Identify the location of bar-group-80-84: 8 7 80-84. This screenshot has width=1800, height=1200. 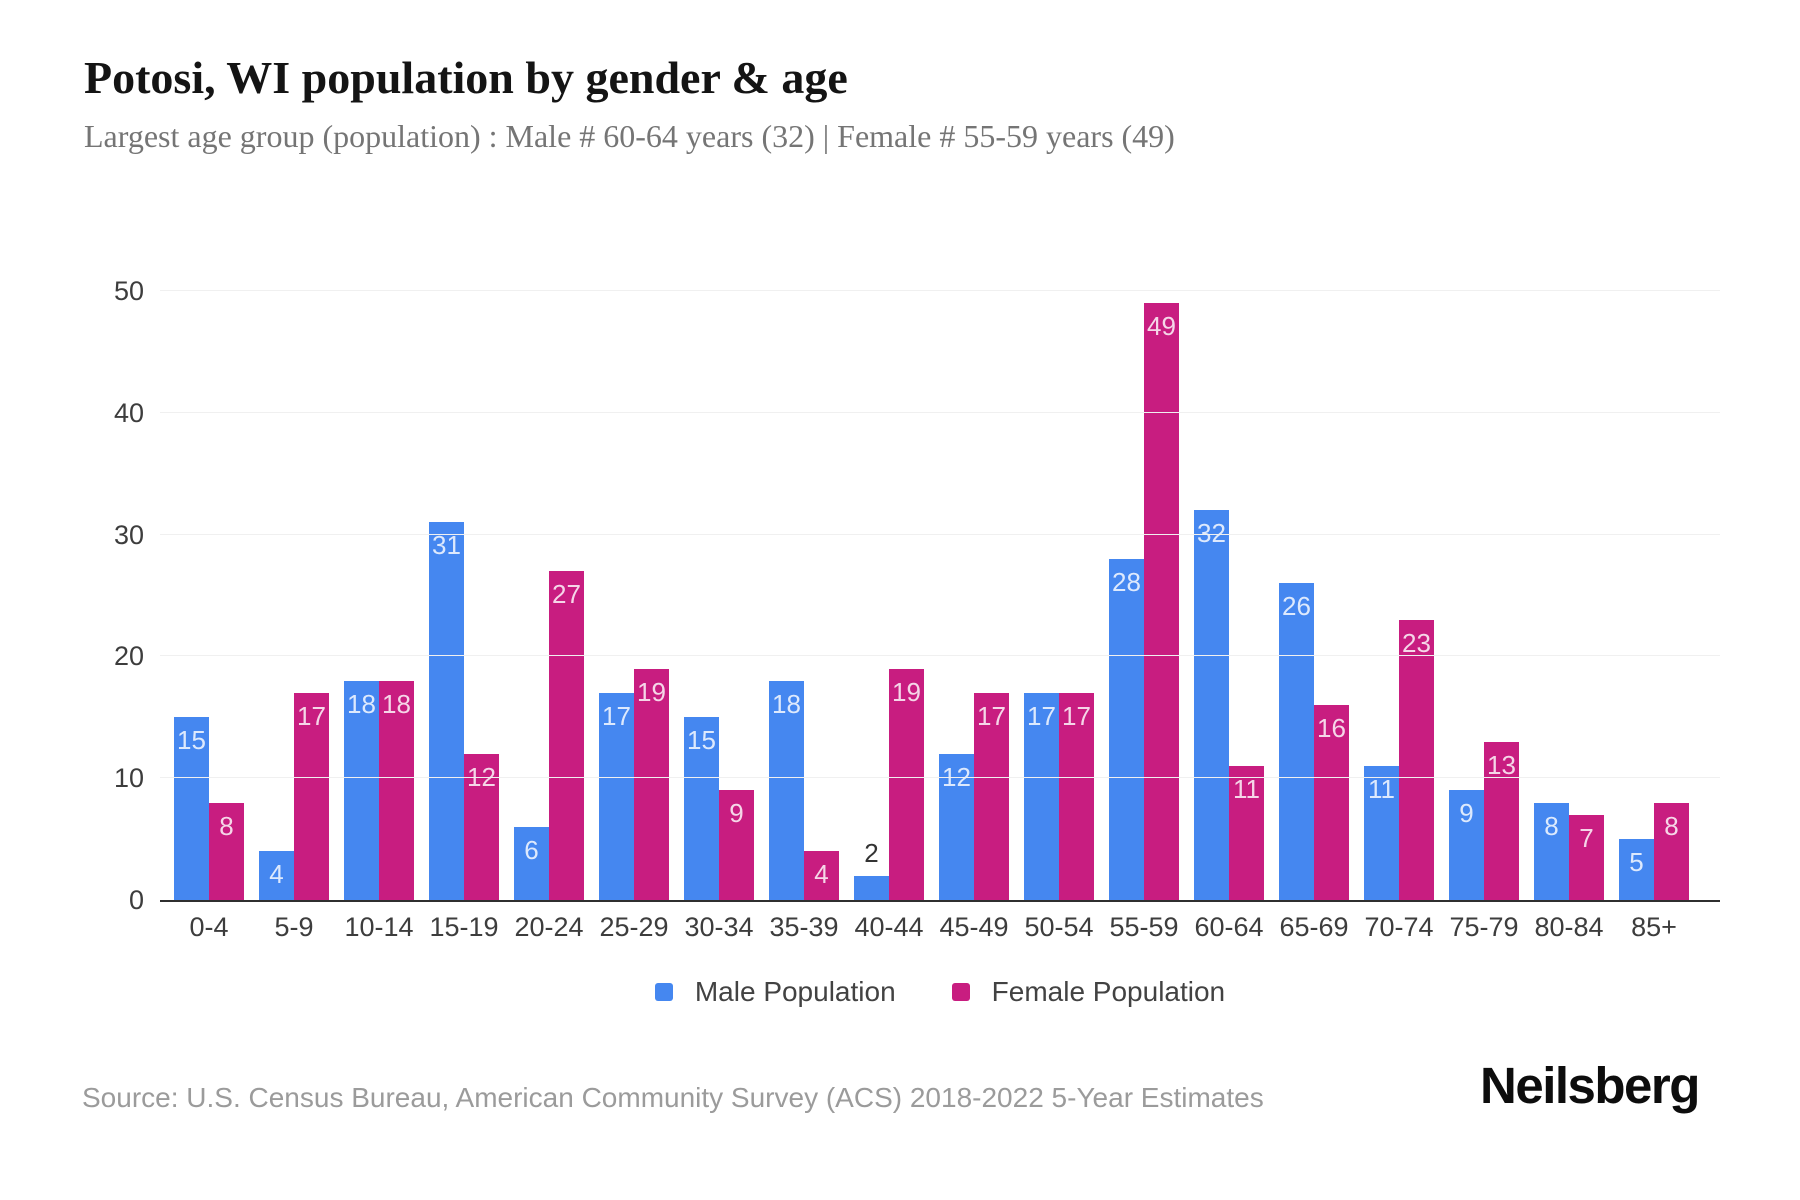
(1569, 616).